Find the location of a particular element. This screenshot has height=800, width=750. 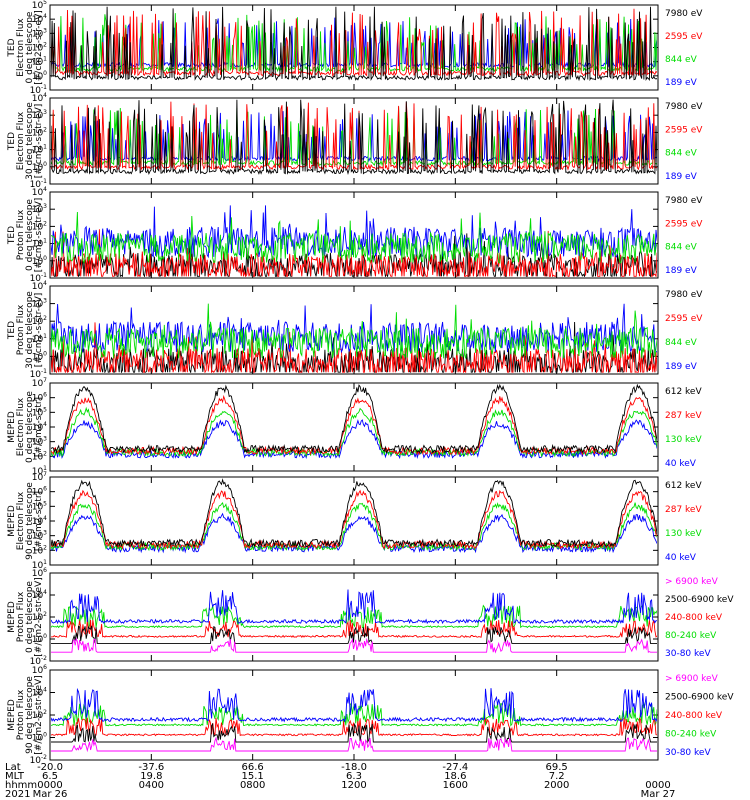

x-row-label: 2021 is located at coordinates (17, 794).